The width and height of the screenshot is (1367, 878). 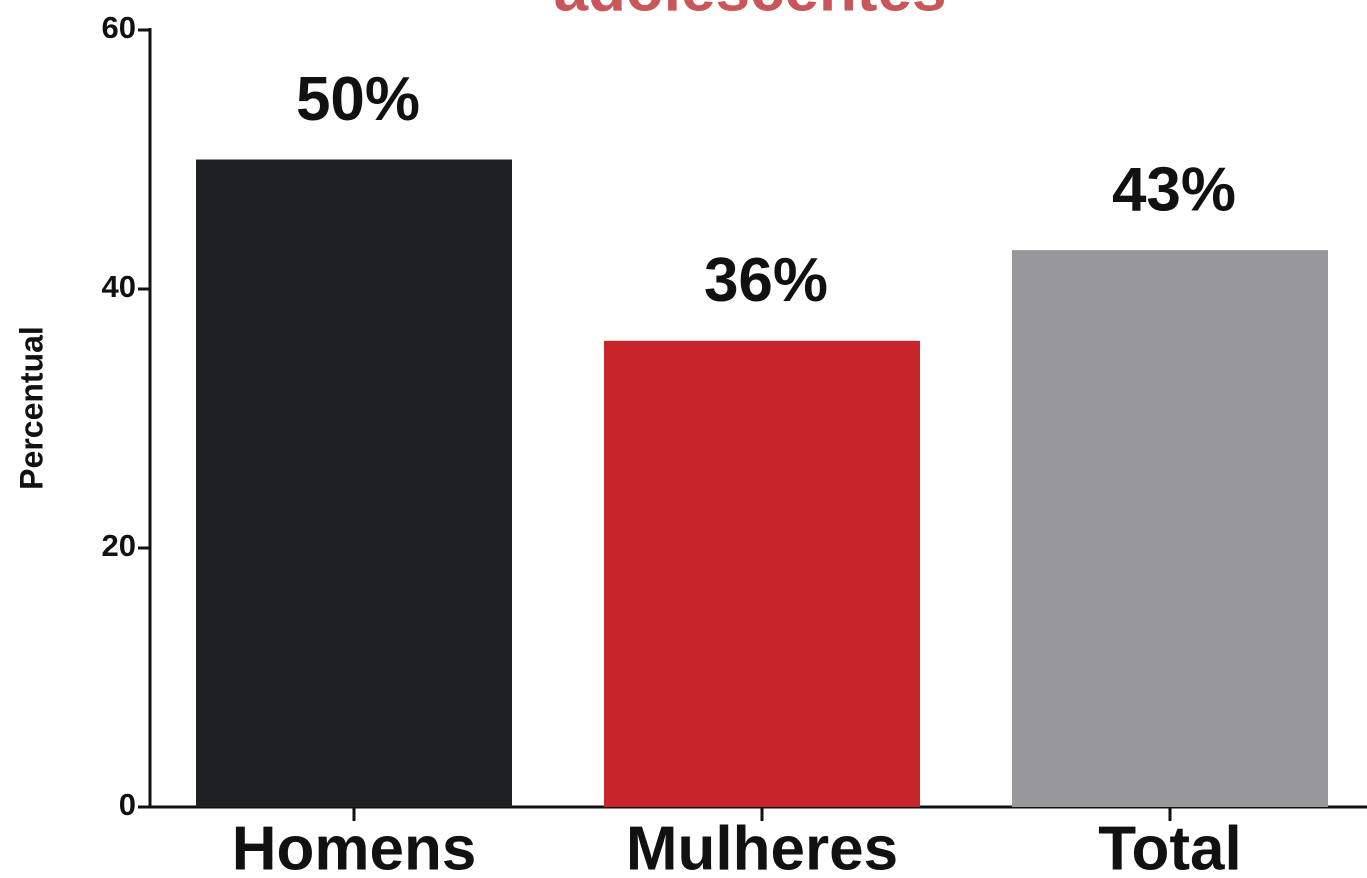 What do you see at coordinates (766, 280) in the screenshot?
I see `value-label: 36%` at bounding box center [766, 280].